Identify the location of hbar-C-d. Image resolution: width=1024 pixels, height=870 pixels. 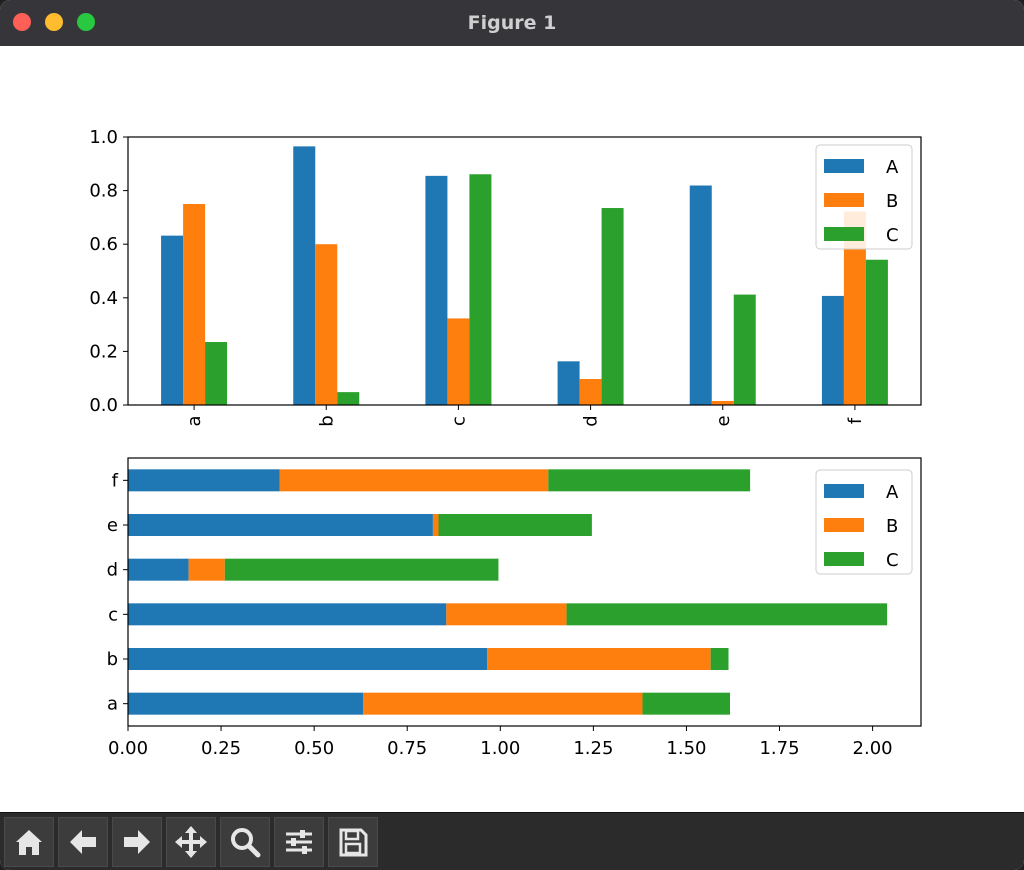
(361, 569).